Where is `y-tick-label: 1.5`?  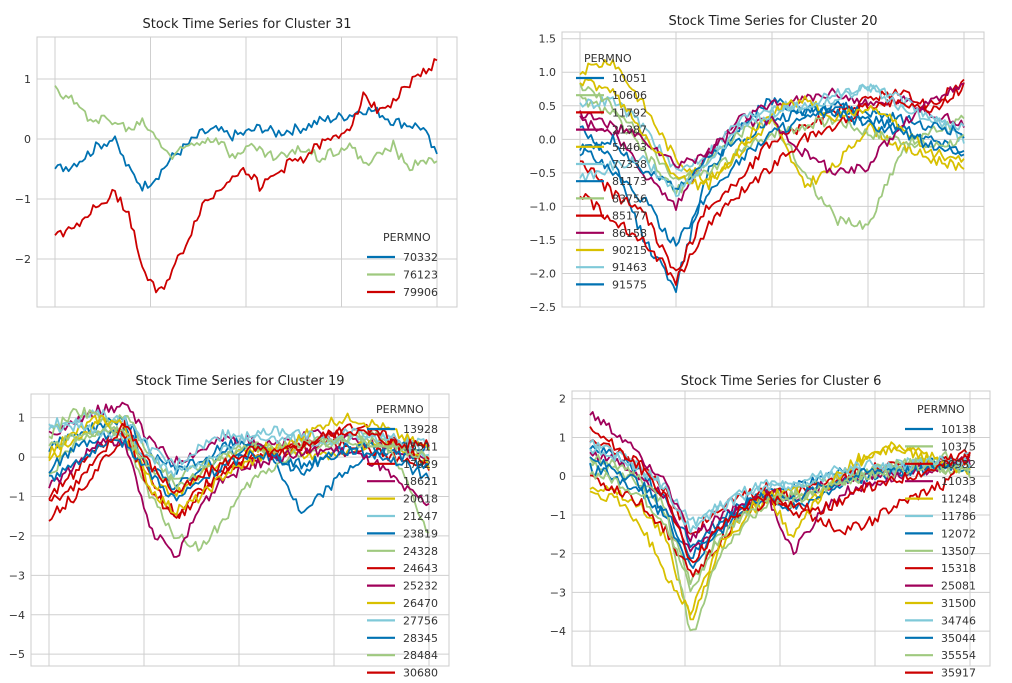
y-tick-label: 1.5 is located at coordinates (548, 39).